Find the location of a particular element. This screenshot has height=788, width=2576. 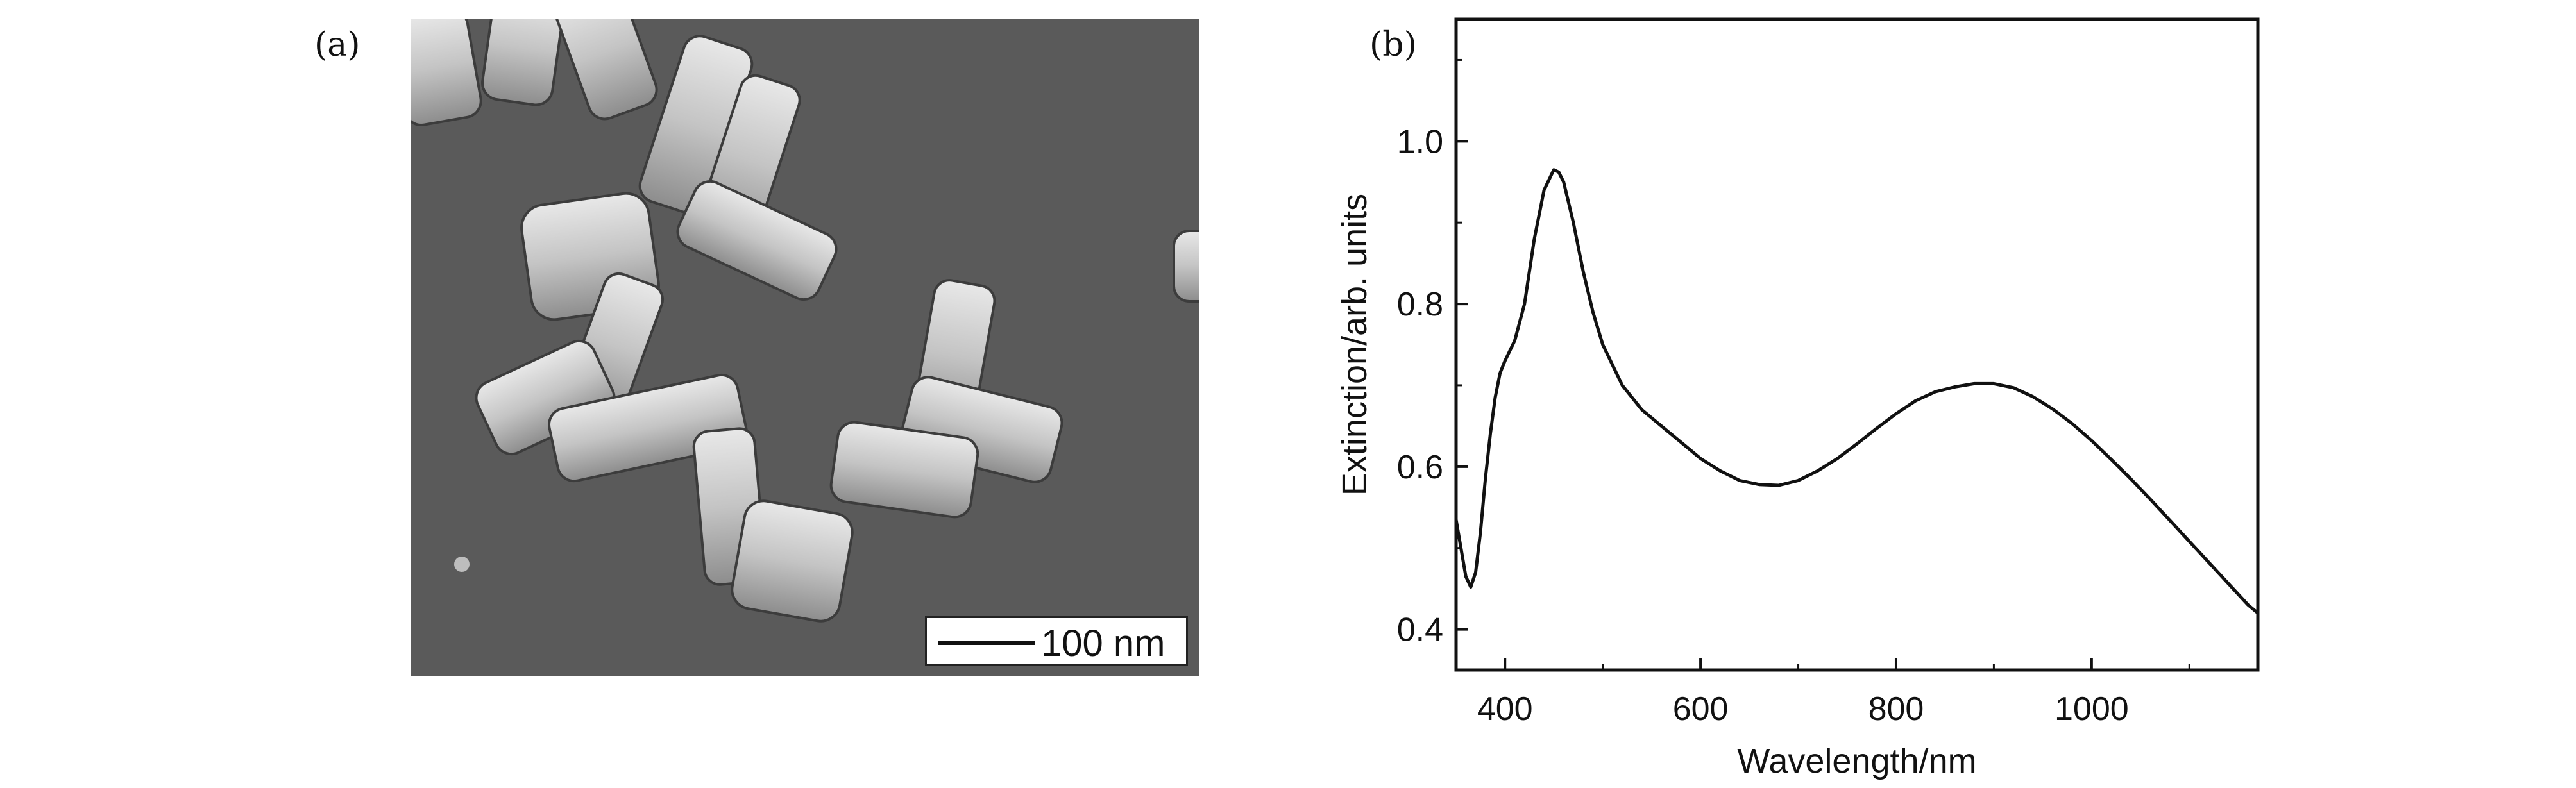

y-tick-label: 0.6 is located at coordinates (1420, 467).